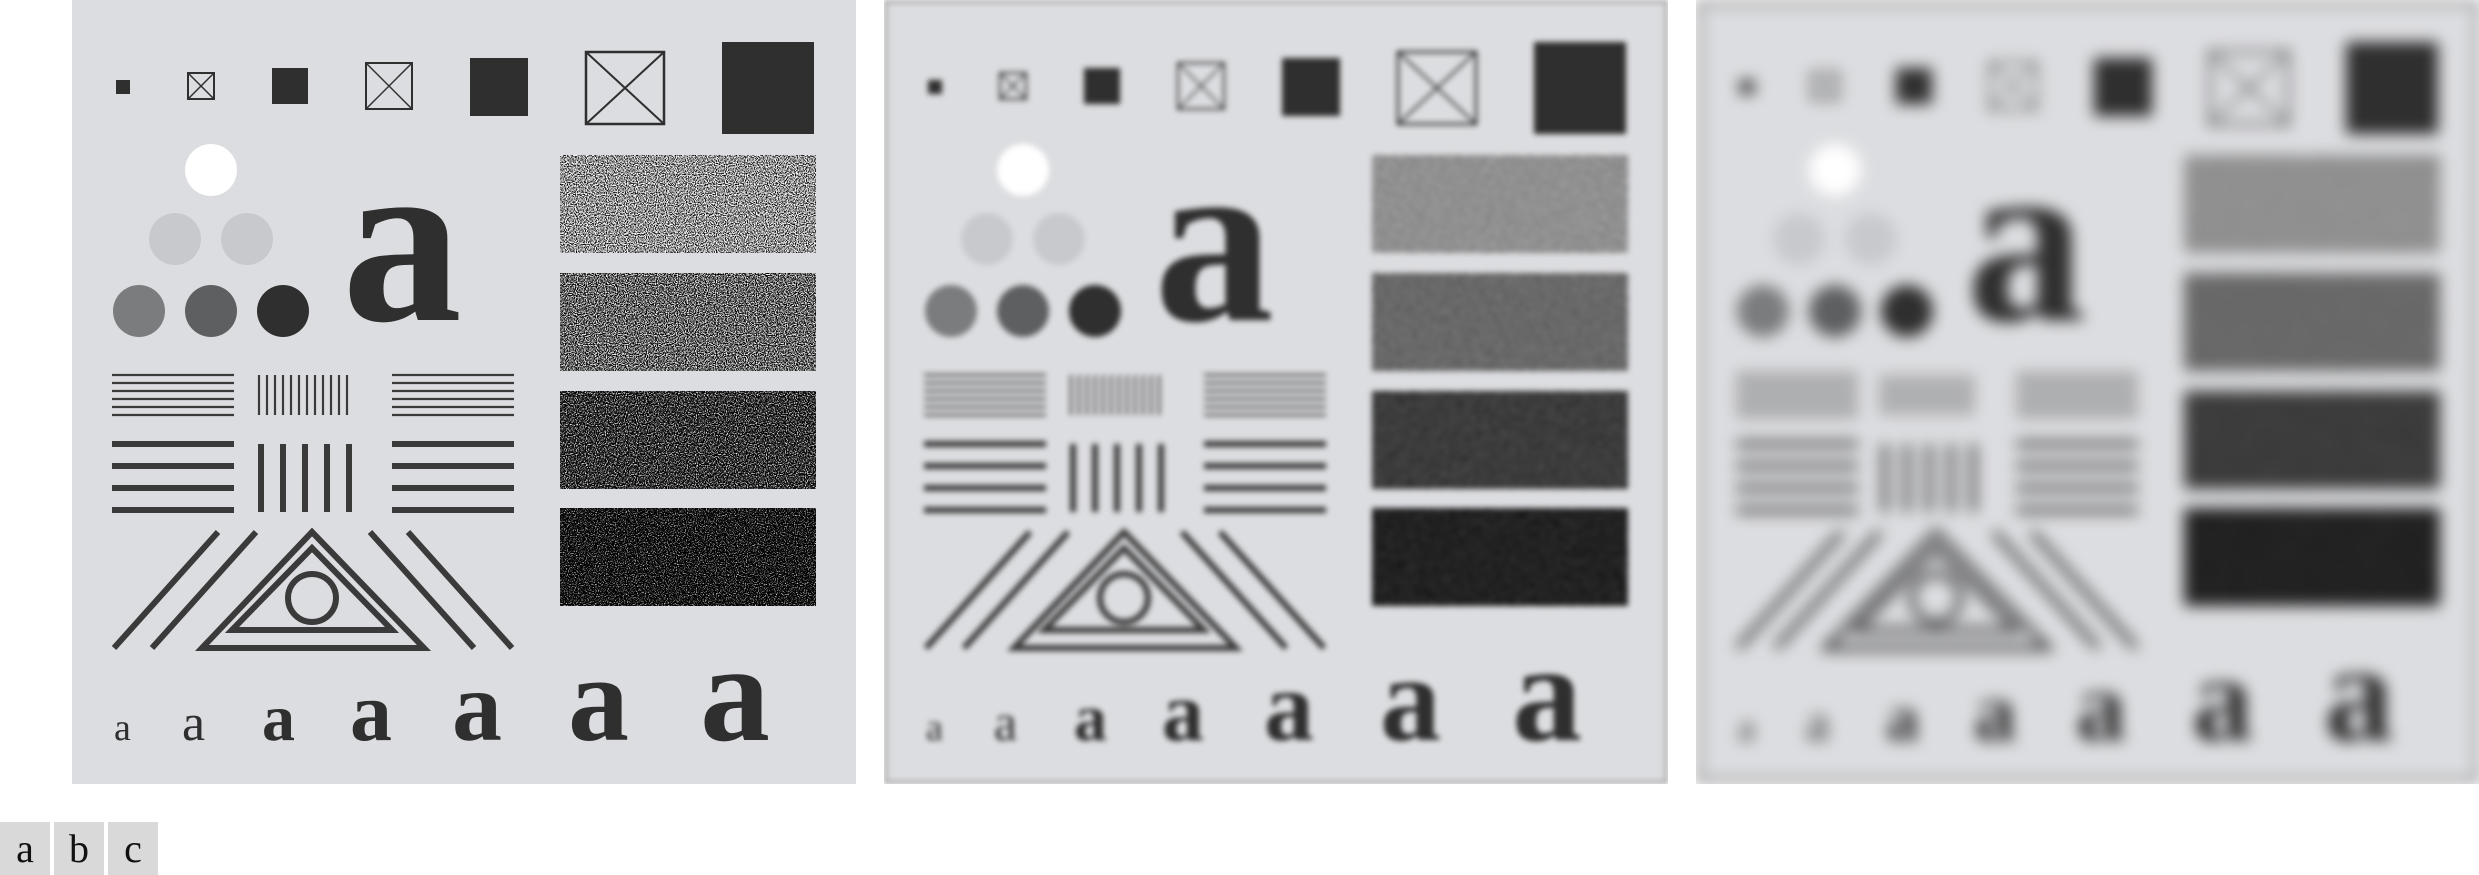 This screenshot has width=2479, height=875. I want to click on triangle-figure, so click(313, 589).